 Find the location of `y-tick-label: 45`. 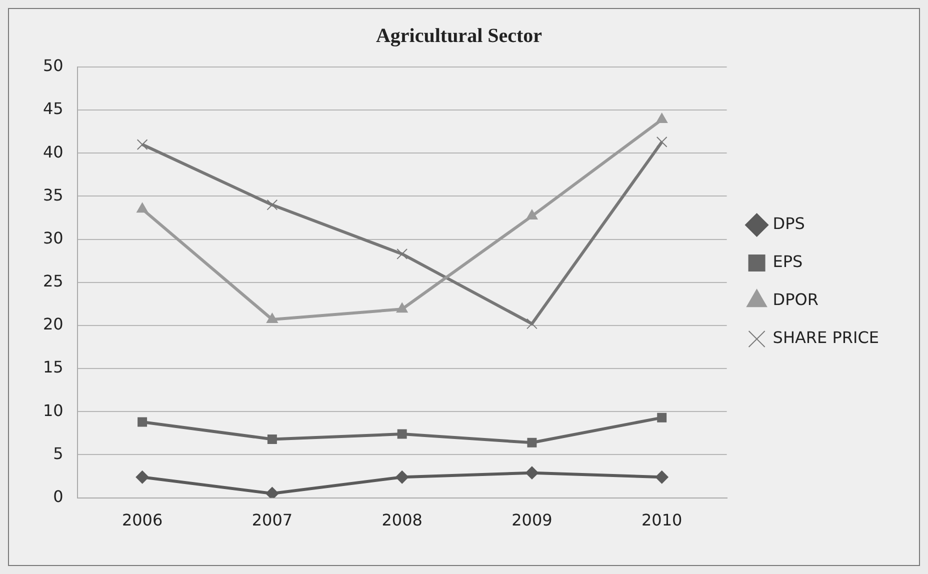

y-tick-label: 45 is located at coordinates (53, 108).